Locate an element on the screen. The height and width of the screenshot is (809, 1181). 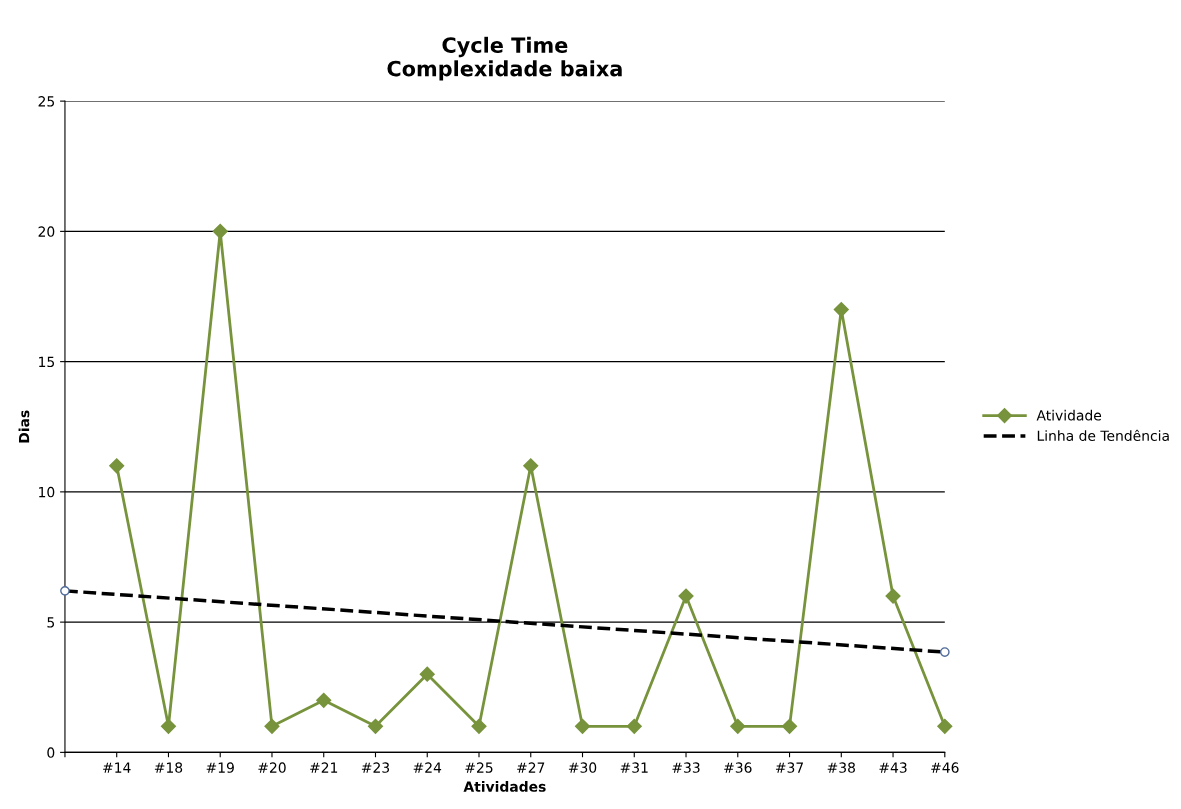
x-tick-label: #43 is located at coordinates (893, 767).